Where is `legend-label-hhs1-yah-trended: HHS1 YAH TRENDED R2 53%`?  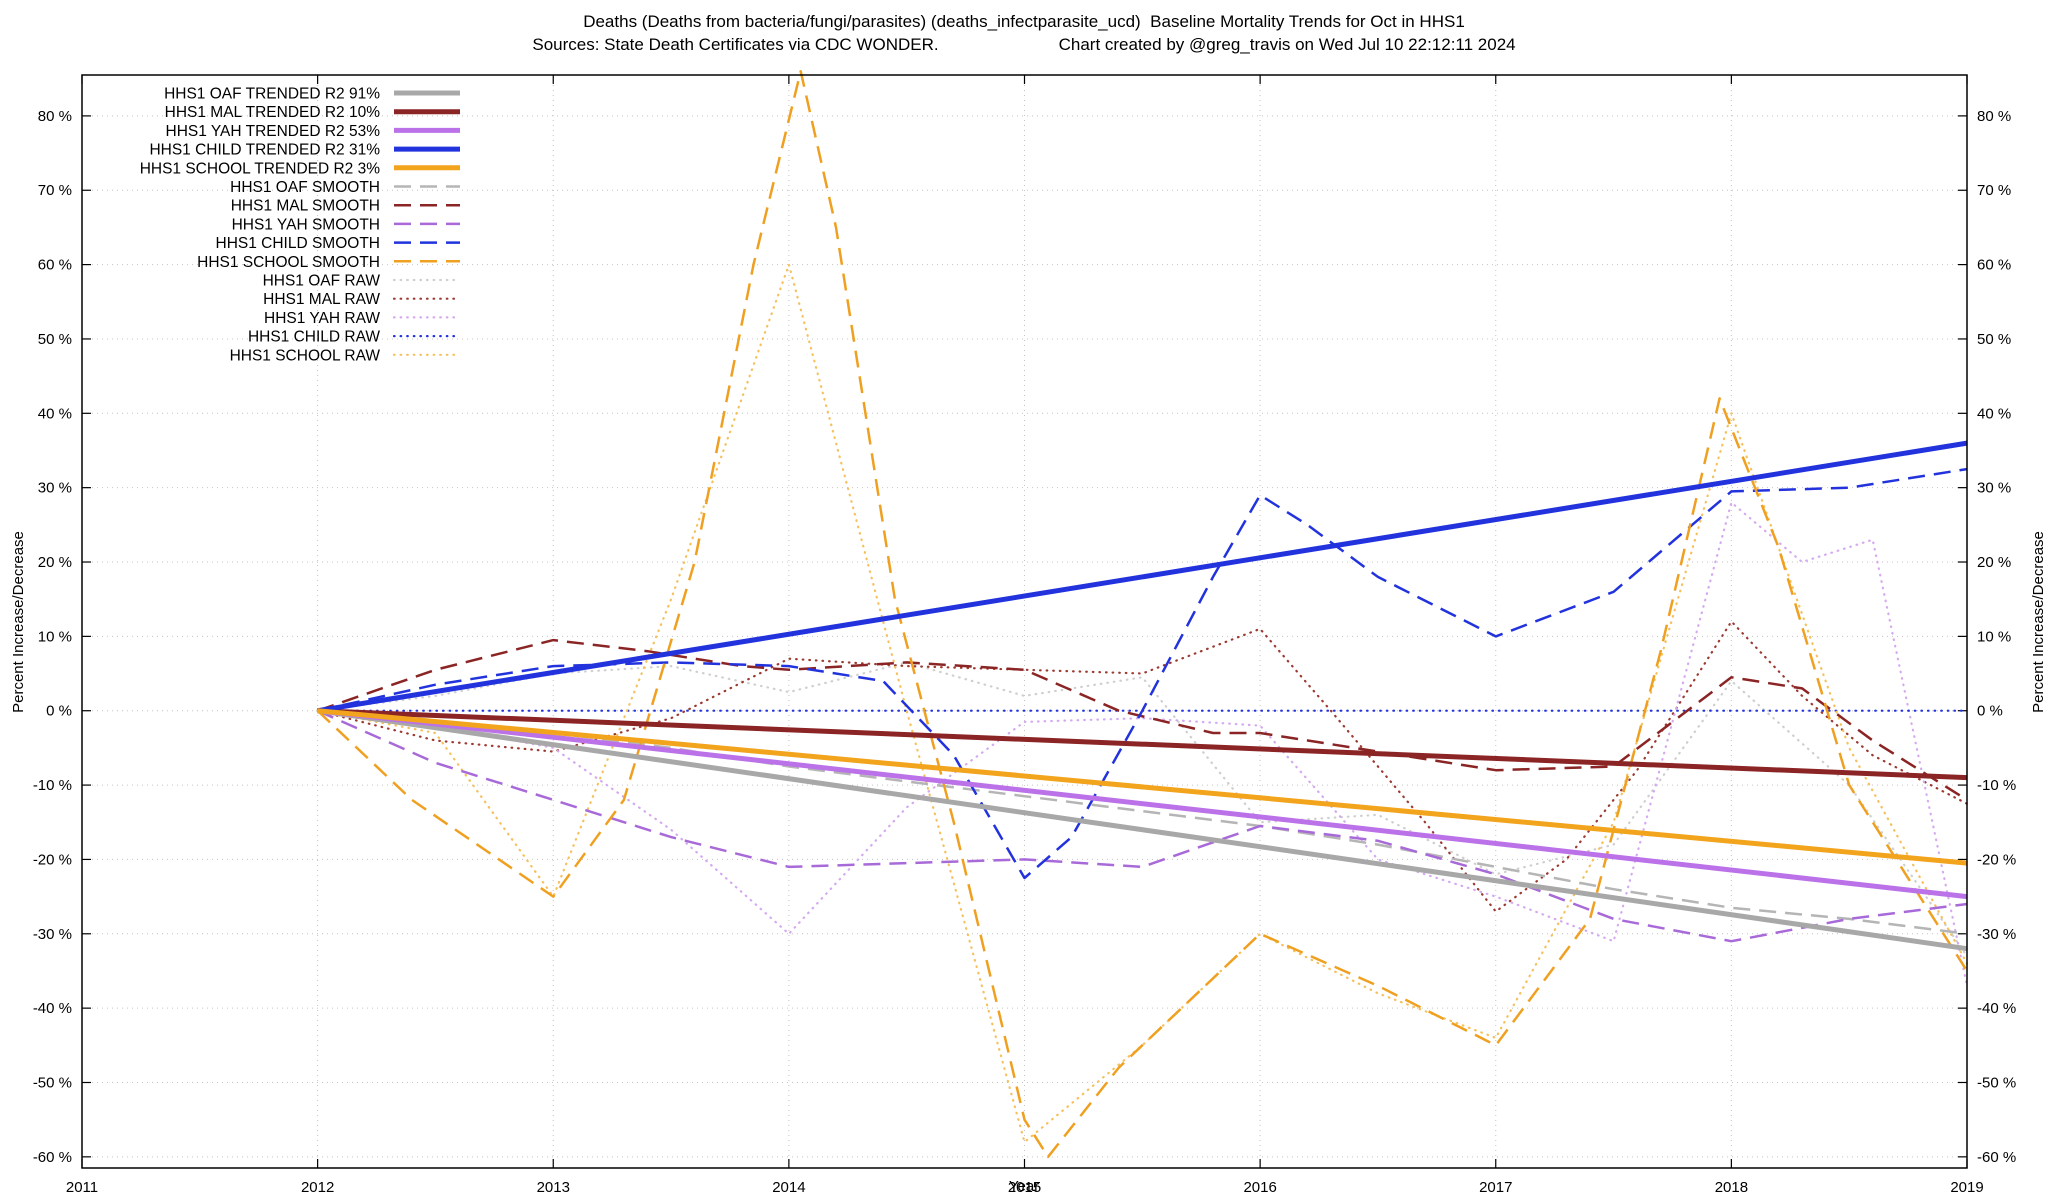
legend-label-hhs1-yah-trended: HHS1 YAH TRENDED R2 53% is located at coordinates (273, 131).